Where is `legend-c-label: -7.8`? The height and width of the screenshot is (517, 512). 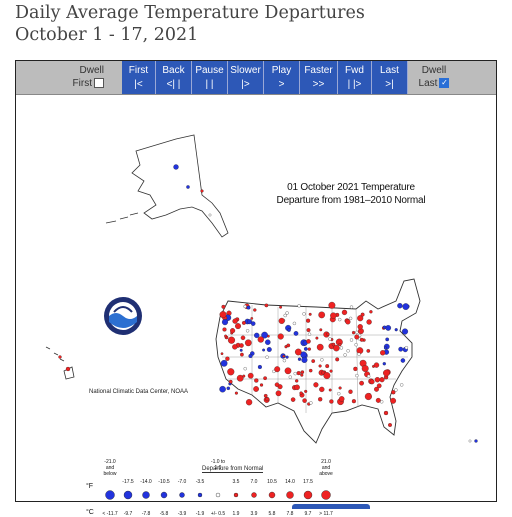 legend-c-label: -7.8 is located at coordinates (146, 514).